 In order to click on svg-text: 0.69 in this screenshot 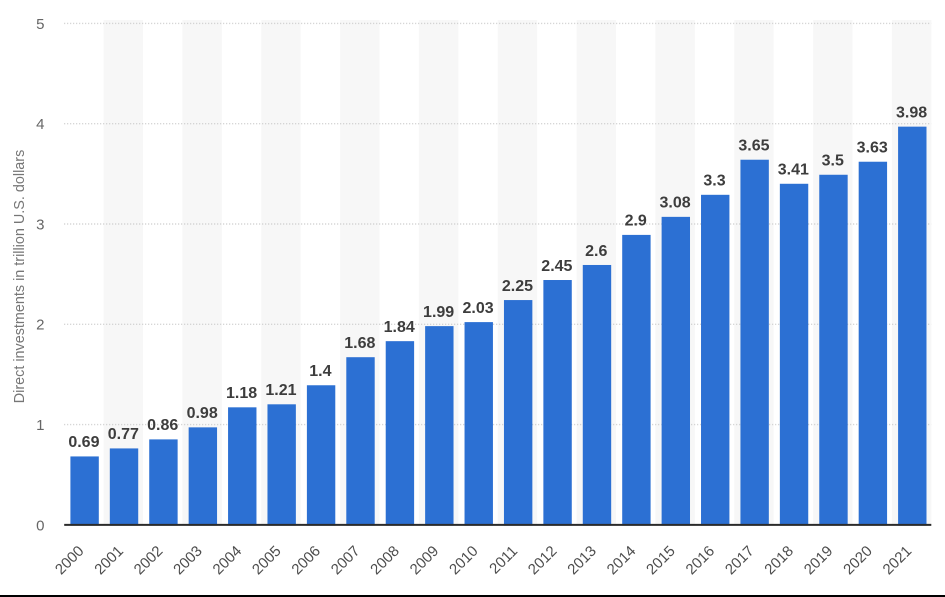, I will do `click(83, 442)`.